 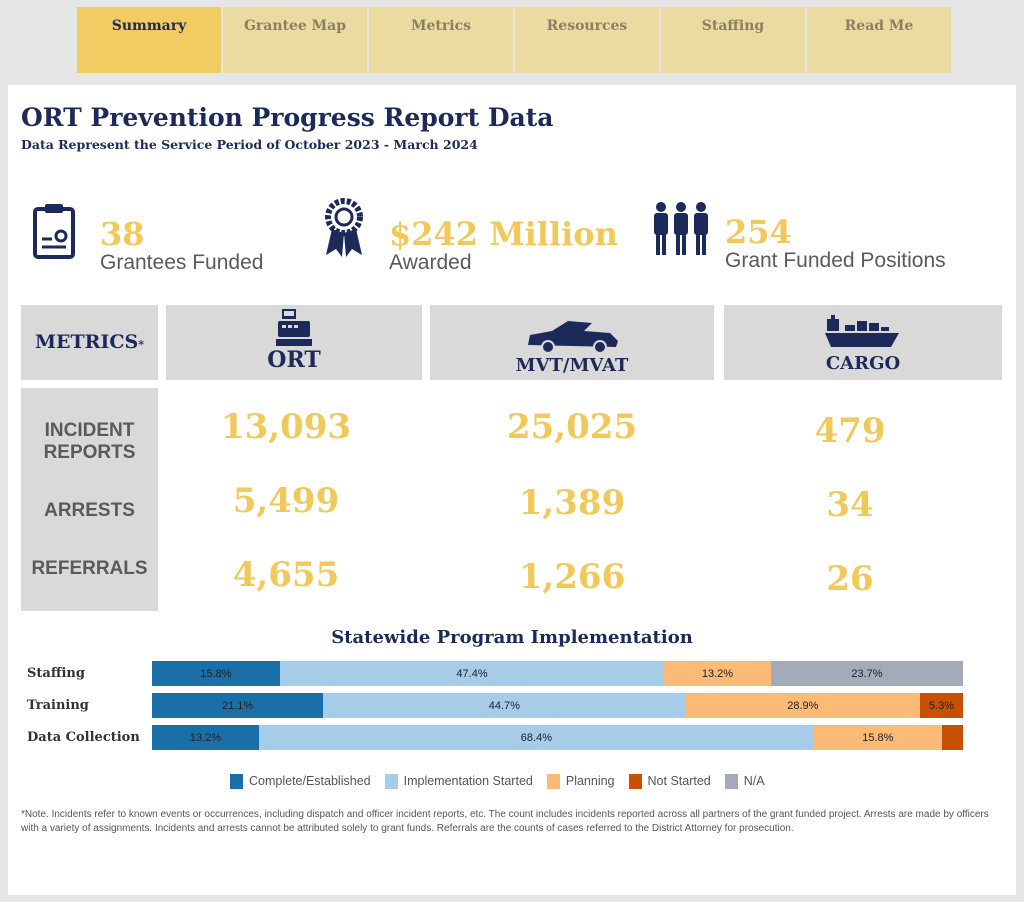 I want to click on legend-label: Implementation Started, so click(x=468, y=781).